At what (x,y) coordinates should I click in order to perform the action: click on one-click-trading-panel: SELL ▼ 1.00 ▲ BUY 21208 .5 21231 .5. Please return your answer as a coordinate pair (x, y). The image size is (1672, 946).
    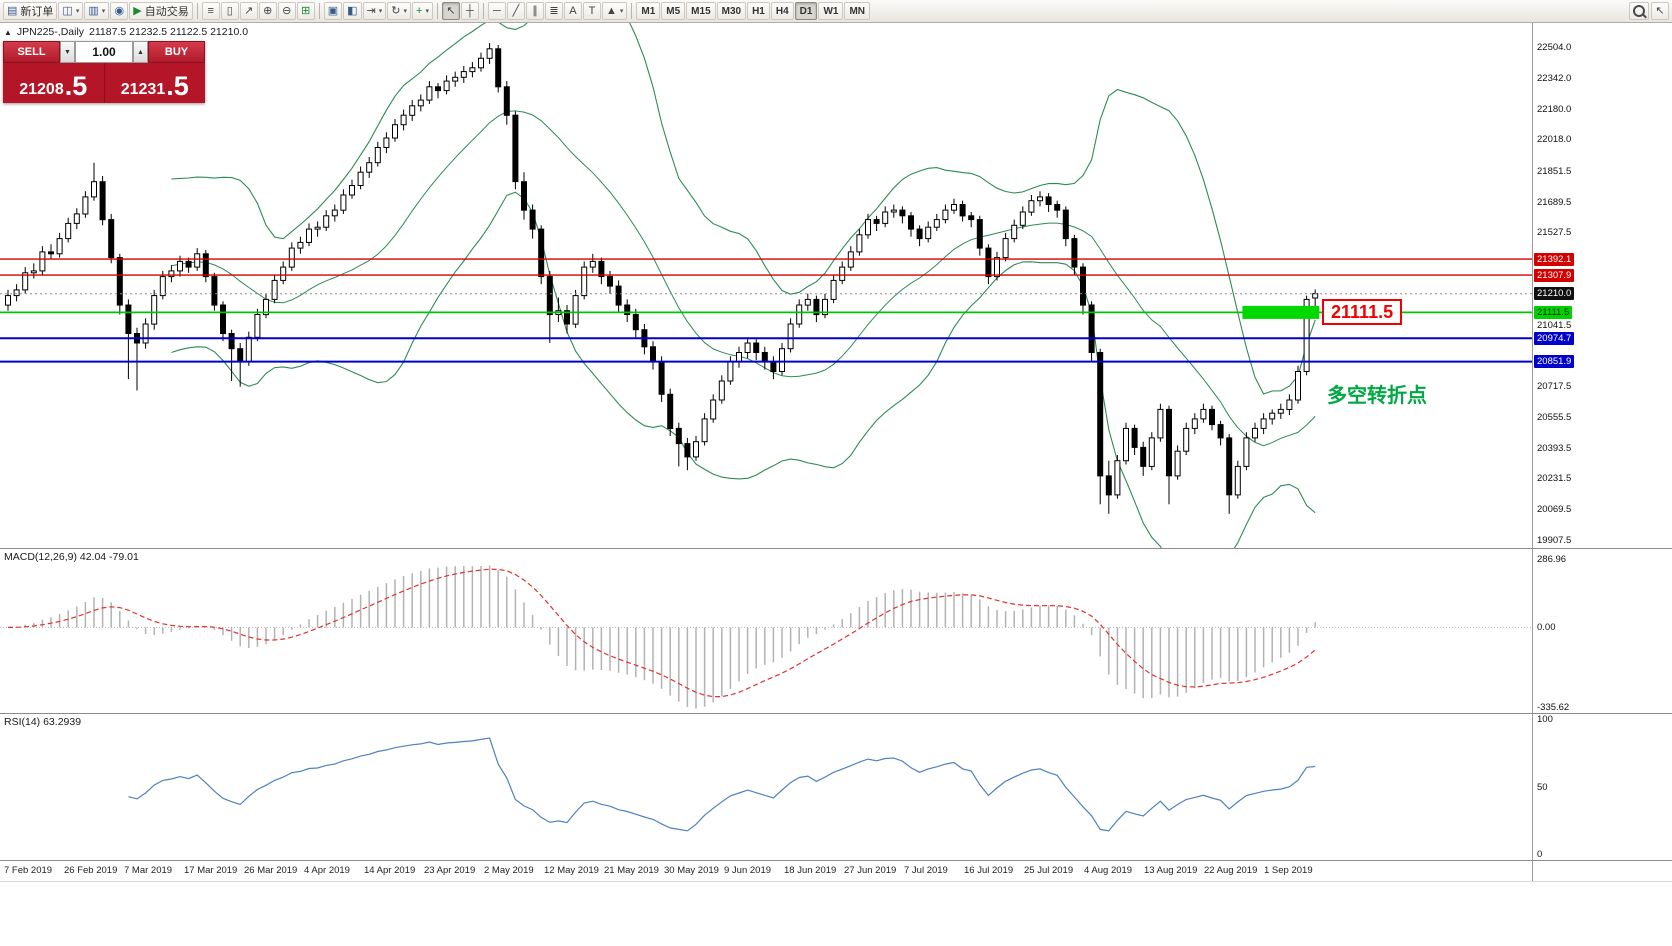
    Looking at the image, I should click on (104, 72).